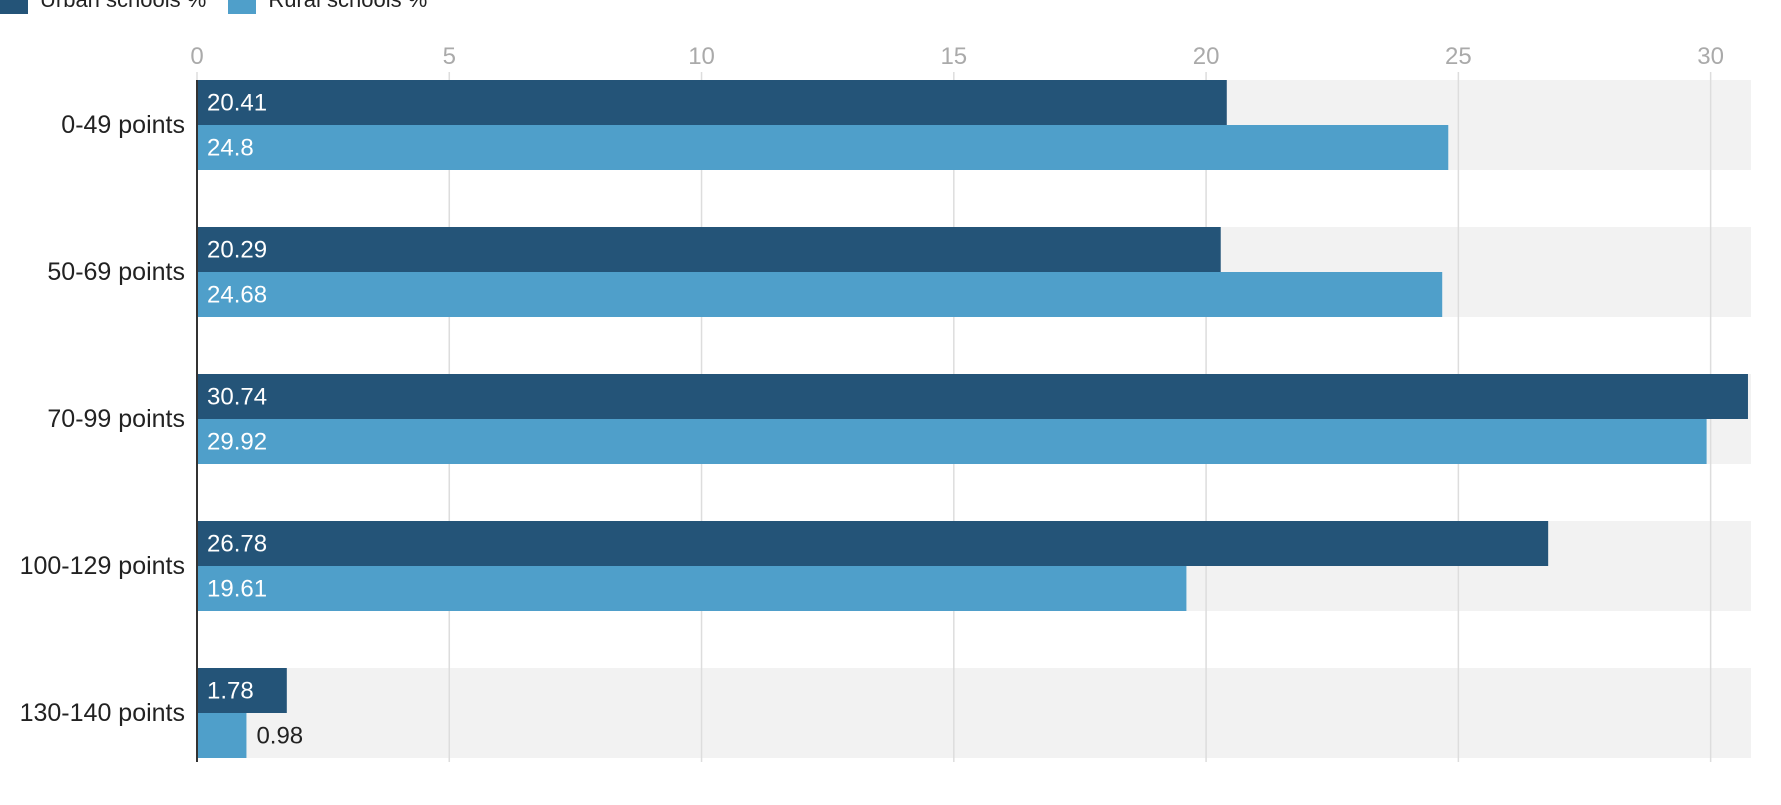  Describe the element at coordinates (1710, 56) in the screenshot. I see `x-tick-label: 30` at that location.